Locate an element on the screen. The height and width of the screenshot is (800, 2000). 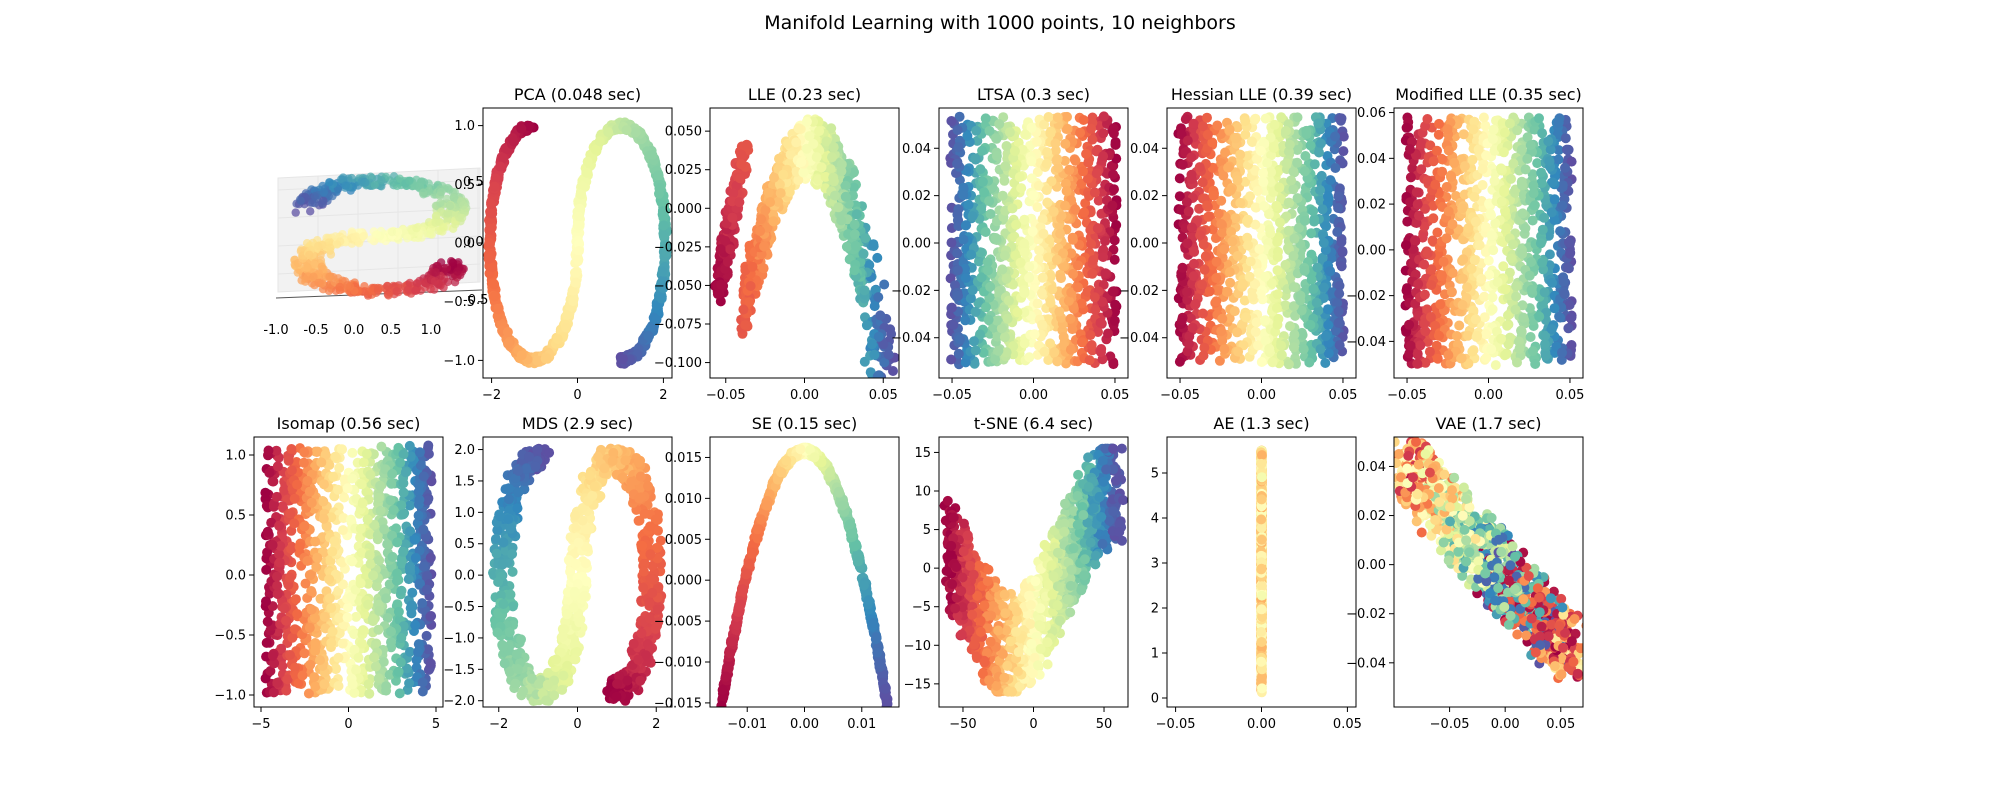
x-tick-label: 0 is located at coordinates (577, 395).